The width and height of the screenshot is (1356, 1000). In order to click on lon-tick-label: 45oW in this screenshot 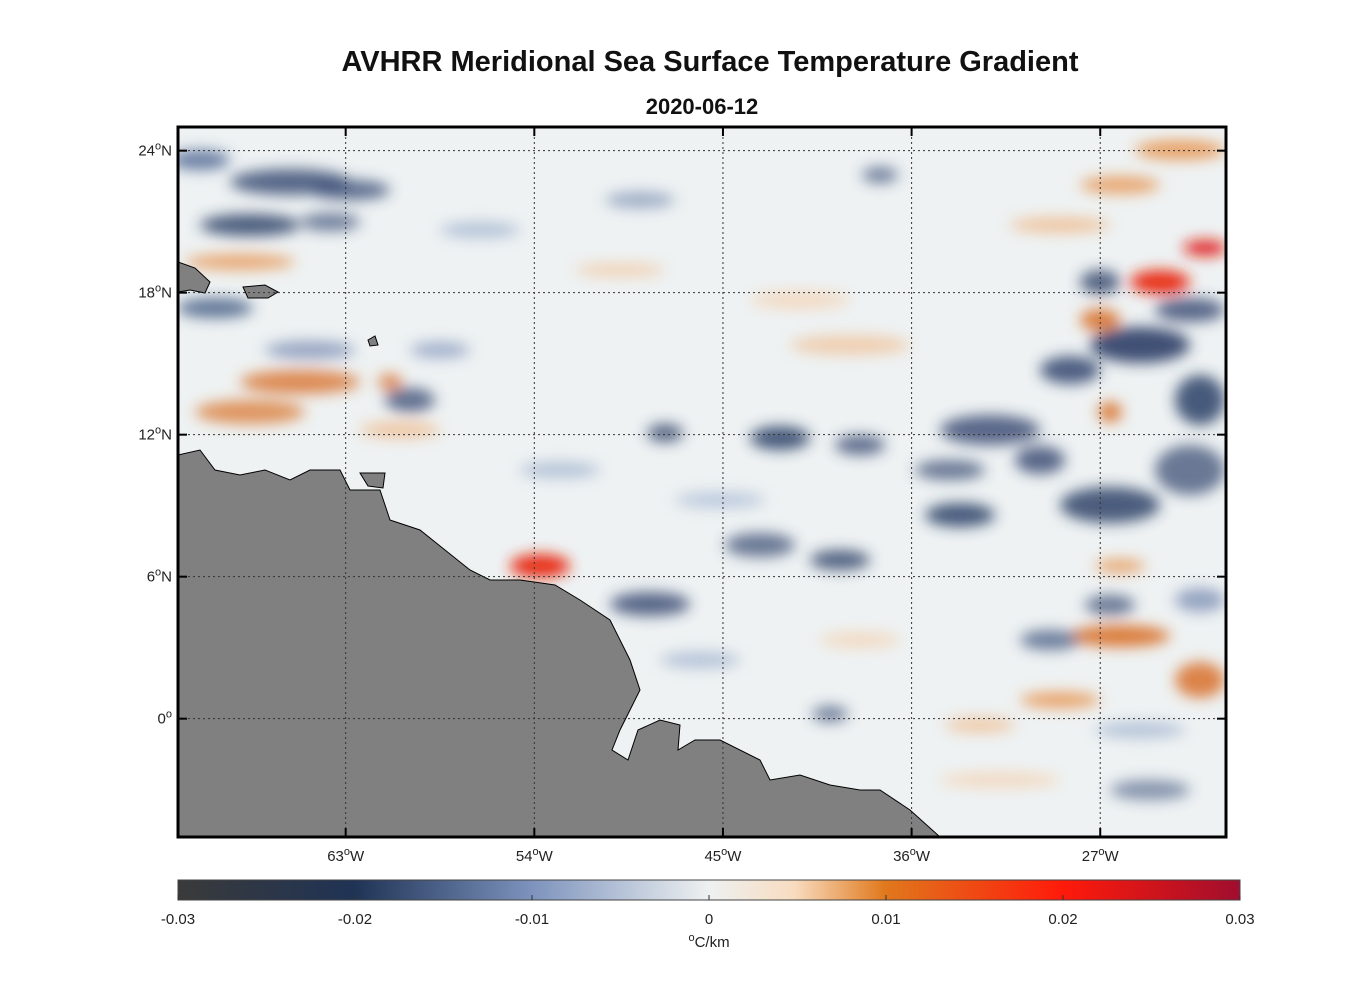, I will do `click(723, 855)`.